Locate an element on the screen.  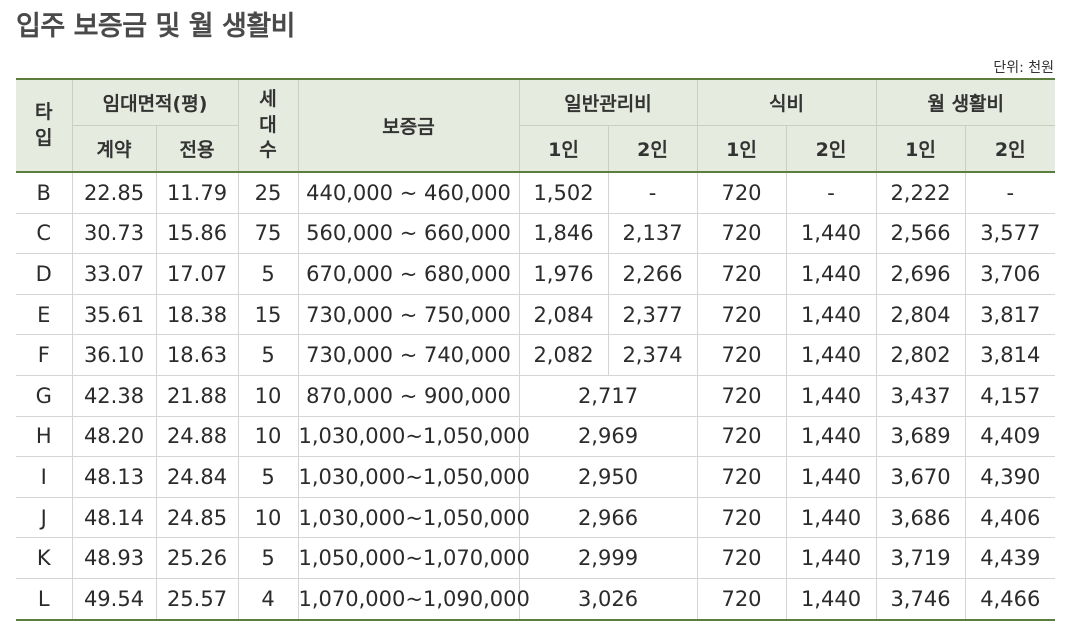
cell-living-two: 3,817 is located at coordinates (1010, 314).